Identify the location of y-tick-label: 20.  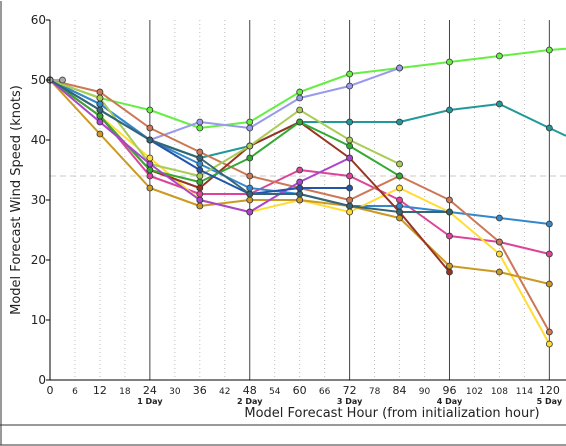
(38, 260).